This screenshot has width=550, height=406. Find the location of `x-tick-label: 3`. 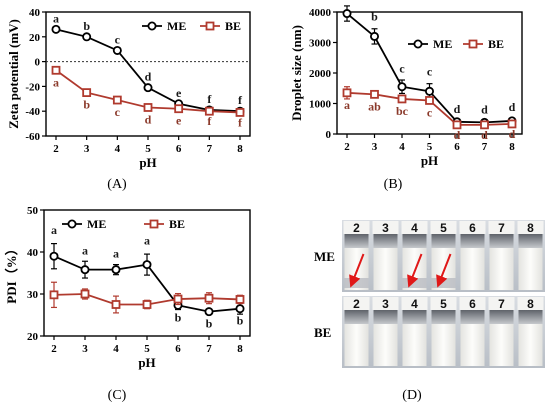

x-tick-label: 3 is located at coordinates (87, 149).